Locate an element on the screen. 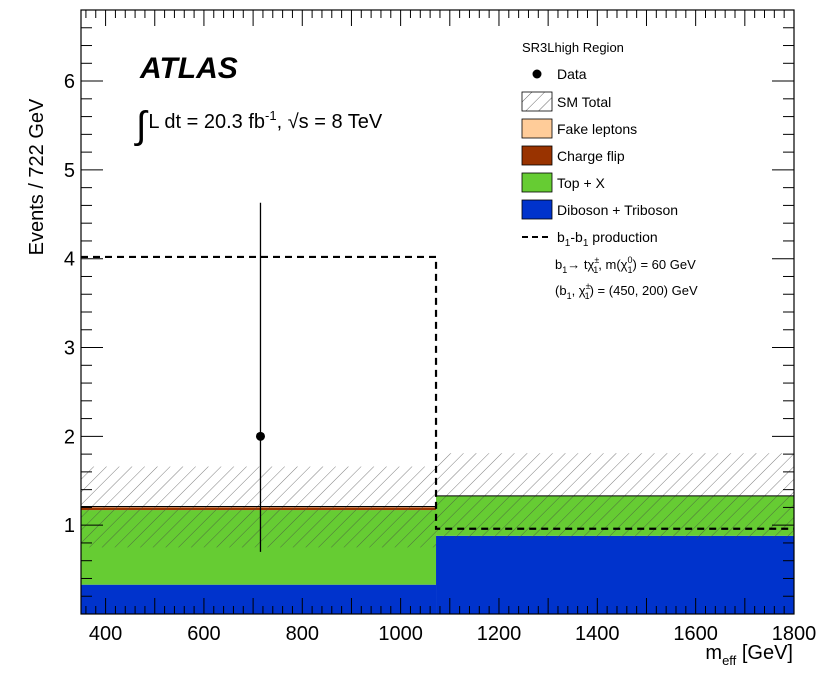 This screenshot has height=683, width=830. x-tick-label: 1600 is located at coordinates (695, 634).